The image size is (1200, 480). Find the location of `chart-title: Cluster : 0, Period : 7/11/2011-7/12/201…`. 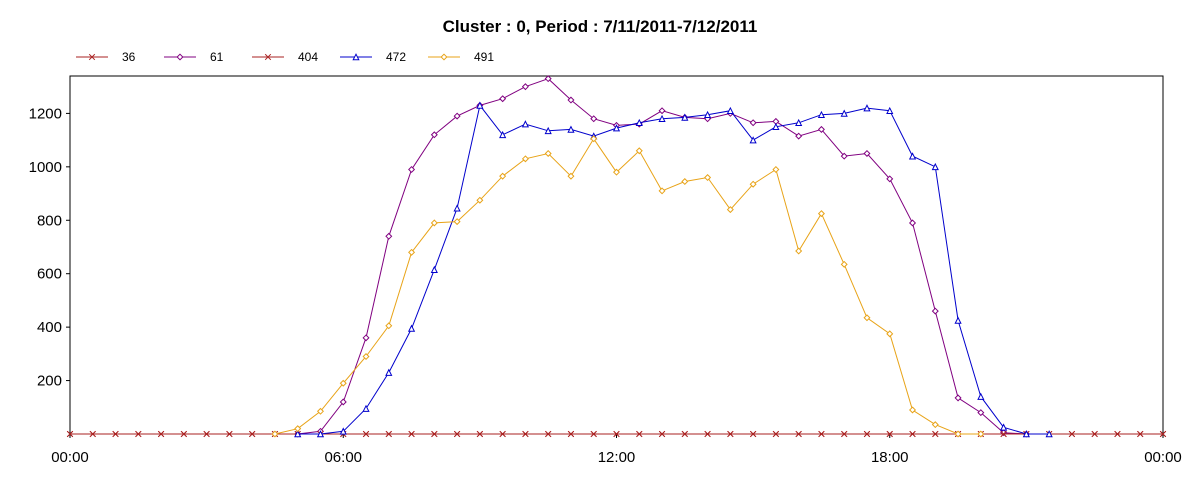

chart-title: Cluster : 0, Period : 7/11/2011-7/12/201… is located at coordinates (600, 26).